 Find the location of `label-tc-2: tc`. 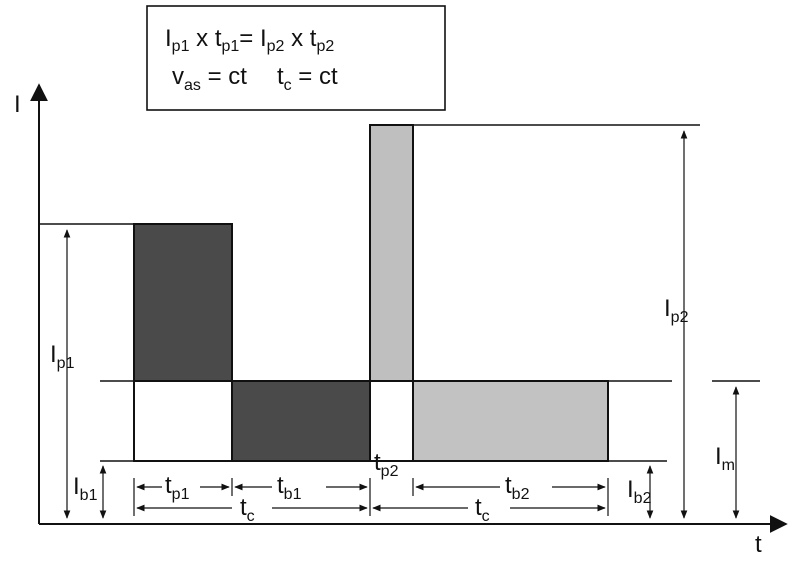

label-tc-2: tc is located at coordinates (482, 509).